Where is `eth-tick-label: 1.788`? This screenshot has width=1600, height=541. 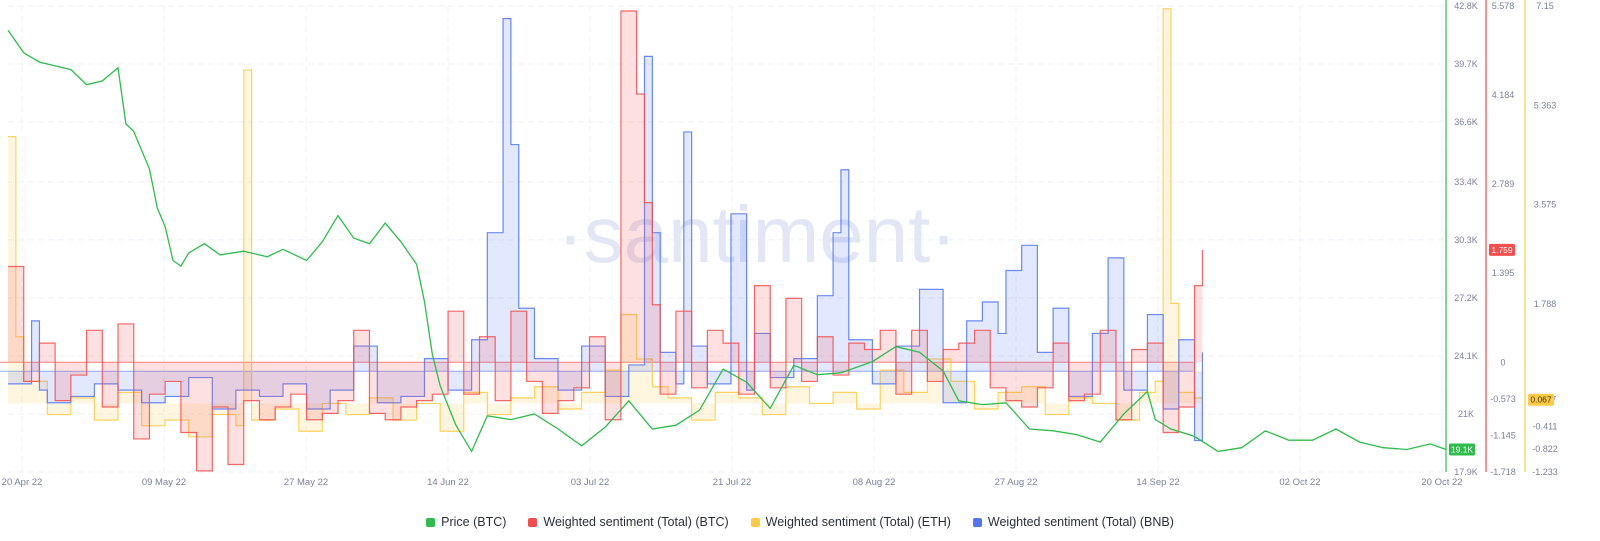 eth-tick-label: 1.788 is located at coordinates (1545, 304).